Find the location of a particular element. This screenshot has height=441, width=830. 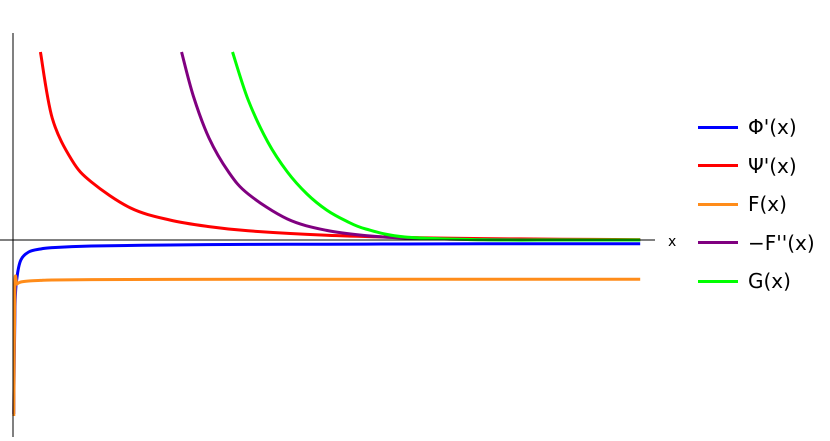

legend-item-3: −F''(x) is located at coordinates (756, 243).